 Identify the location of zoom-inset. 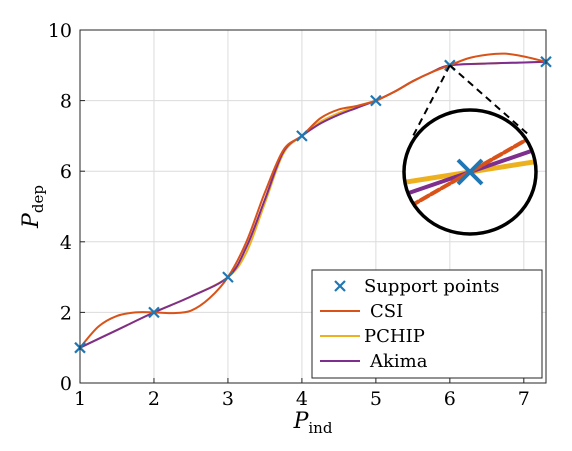
(470, 150).